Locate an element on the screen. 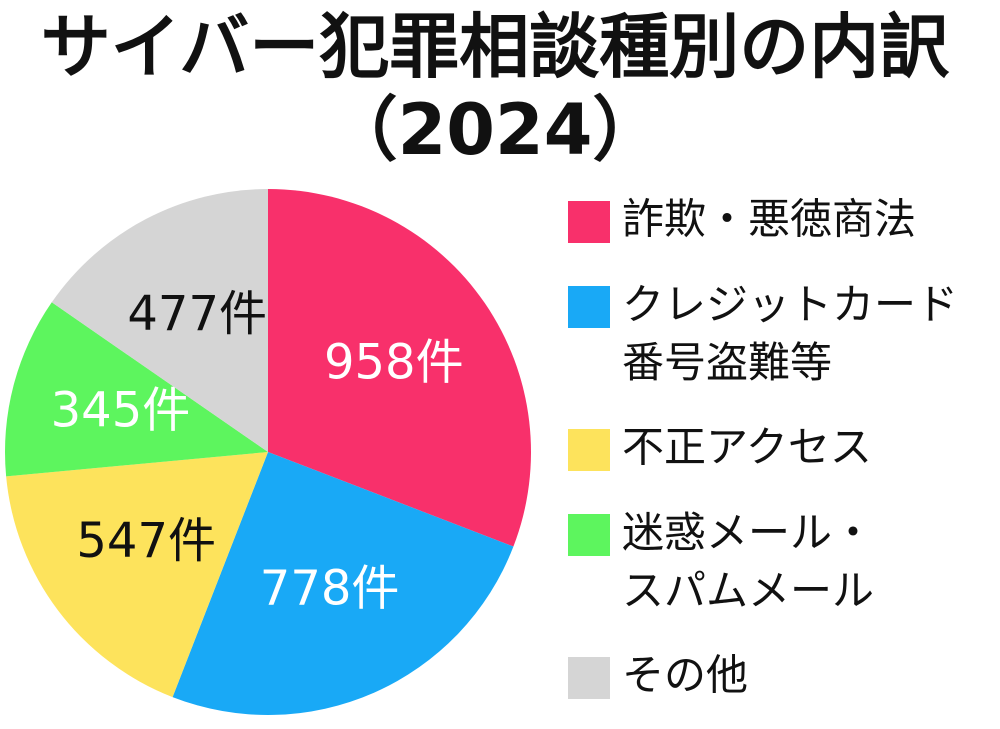 The image size is (1000, 729). data-label: 345件 is located at coordinates (121, 410).